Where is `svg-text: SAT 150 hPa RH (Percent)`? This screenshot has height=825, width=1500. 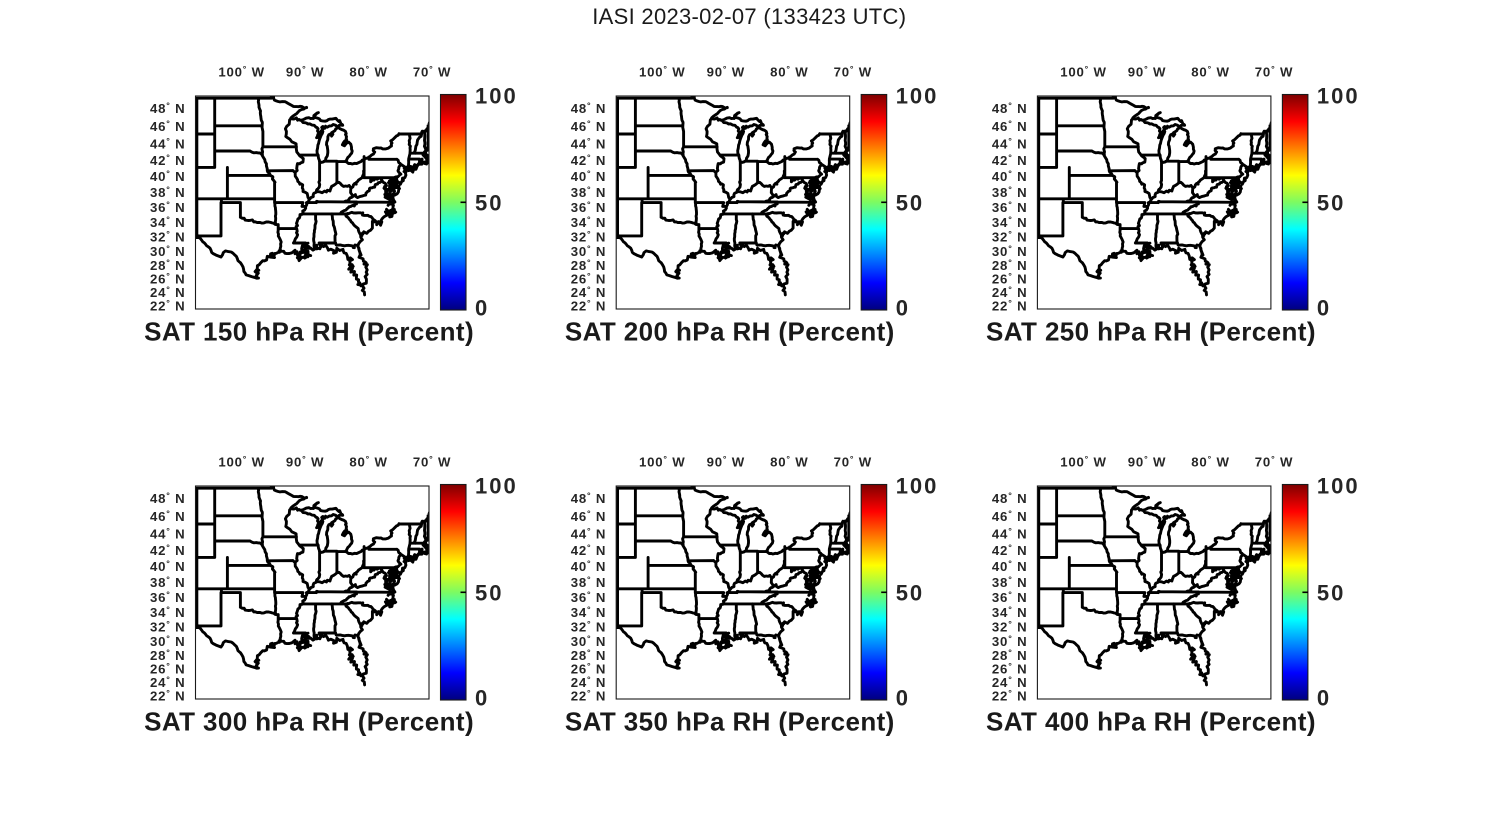
svg-text: SAT 150 hPa RH (Percent) is located at coordinates (309, 332).